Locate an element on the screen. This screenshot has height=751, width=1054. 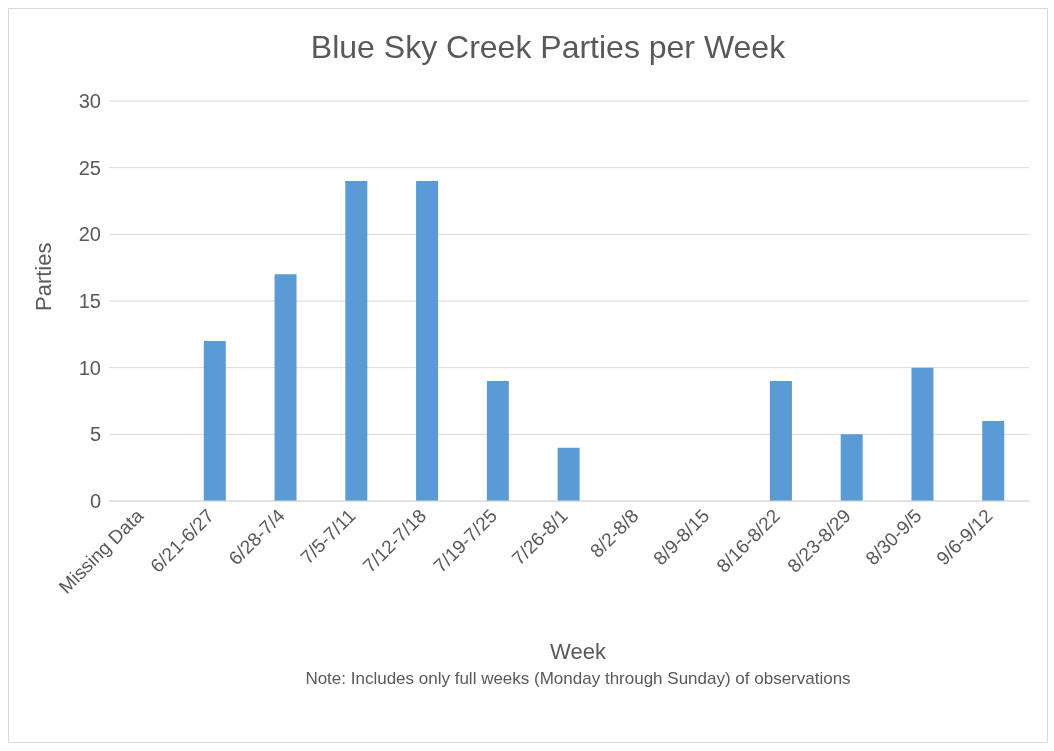
text: Note: Includes only full weeks (Monday through Sunday) of observations is located at coordinates (578, 679).